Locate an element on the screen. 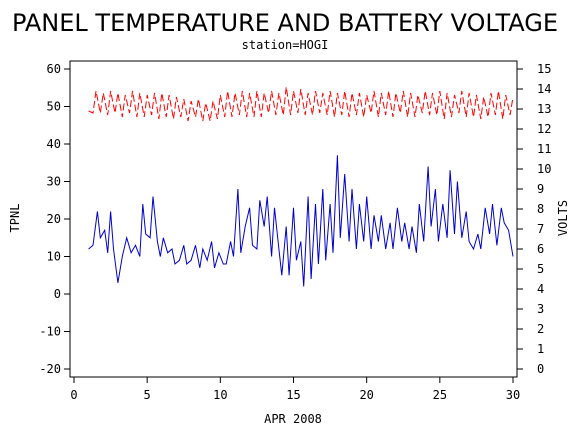  y-left-tick-label: 0 is located at coordinates (57, 294).